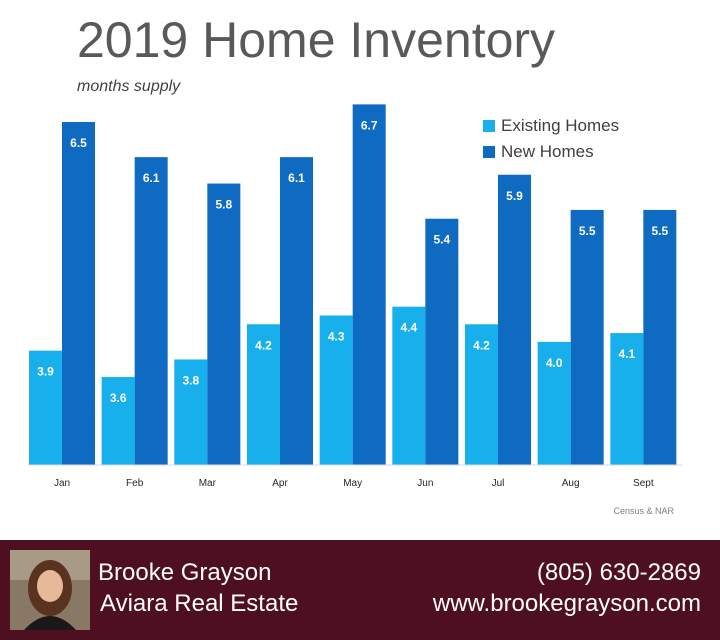  I want to click on bar-new-jan, so click(78, 293).